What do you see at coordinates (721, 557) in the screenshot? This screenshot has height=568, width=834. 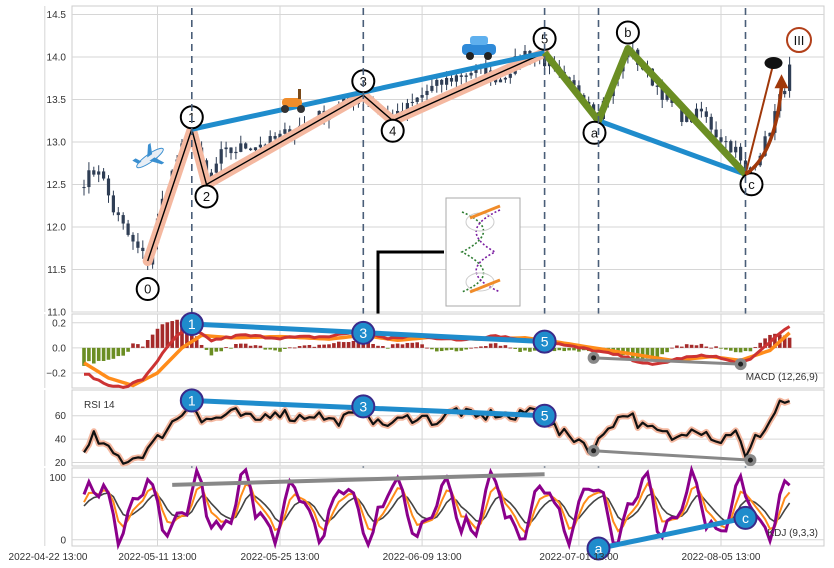 I see `x-axis-tick-label: 2022-08-05 13:00` at bounding box center [721, 557].